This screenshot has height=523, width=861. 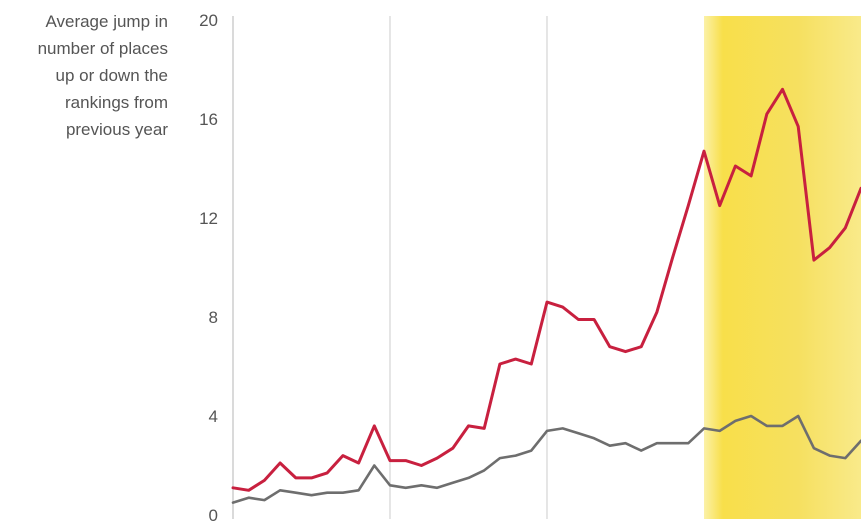 What do you see at coordinates (117, 129) in the screenshot?
I see `y-axis-label-line-5: previous year` at bounding box center [117, 129].